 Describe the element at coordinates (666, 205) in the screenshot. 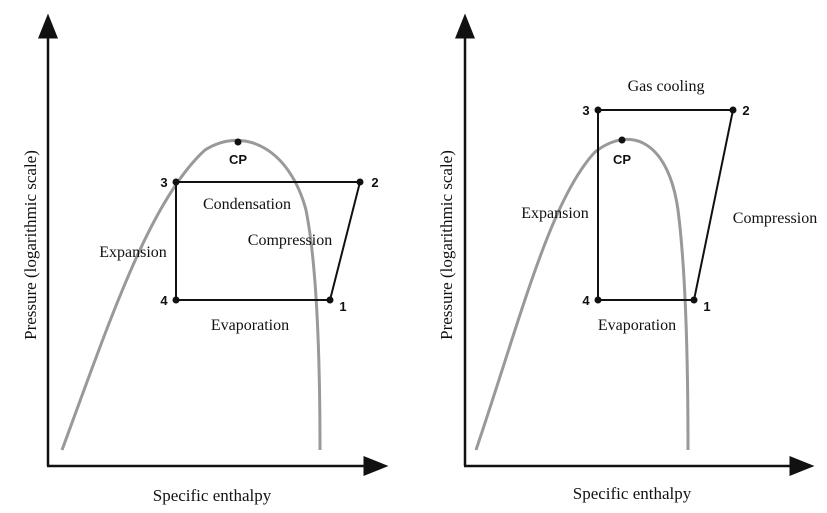

I see `cycle` at that location.